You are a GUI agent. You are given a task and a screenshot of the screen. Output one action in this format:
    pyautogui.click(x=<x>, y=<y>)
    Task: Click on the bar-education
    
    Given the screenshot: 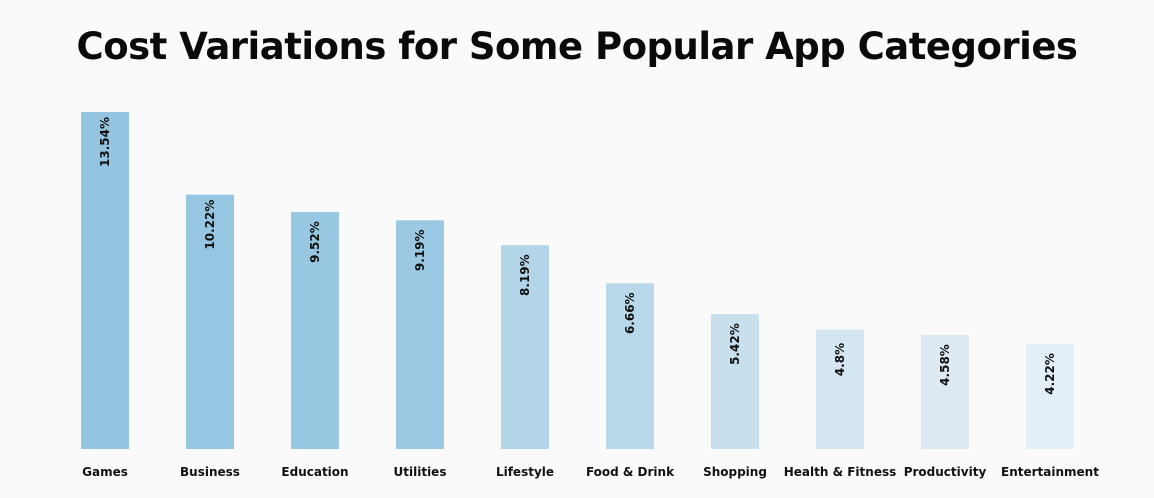 What is the action you would take?
    pyautogui.click(x=315, y=330)
    